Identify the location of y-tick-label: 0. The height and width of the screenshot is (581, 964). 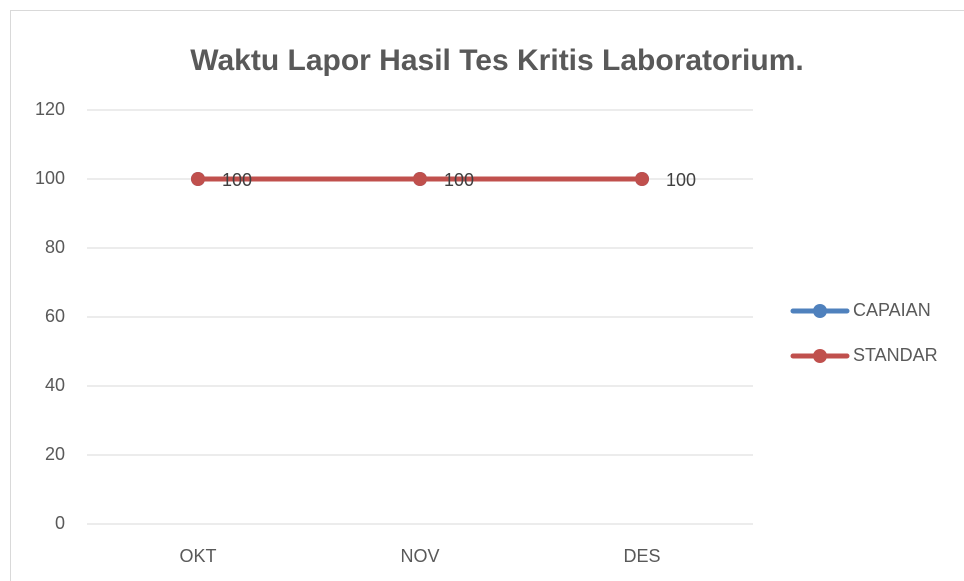
(60, 523).